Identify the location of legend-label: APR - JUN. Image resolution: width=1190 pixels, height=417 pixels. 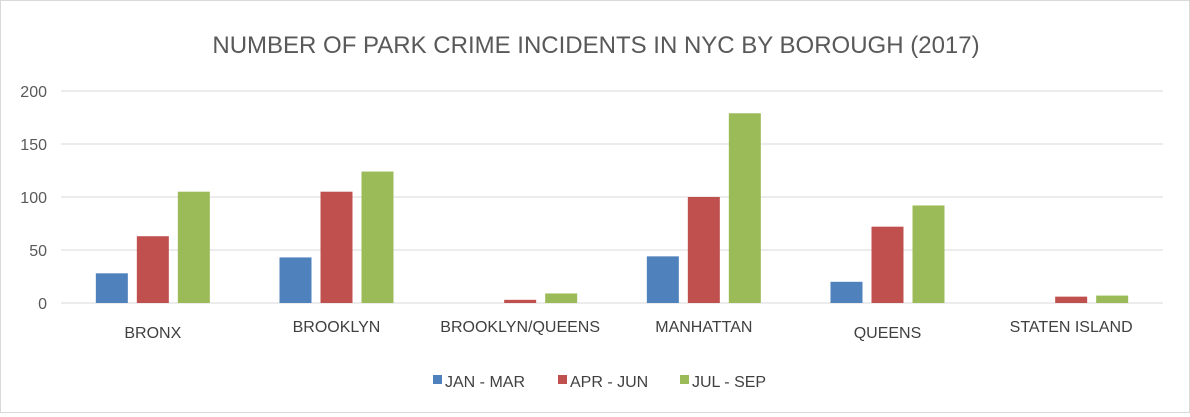
(609, 382).